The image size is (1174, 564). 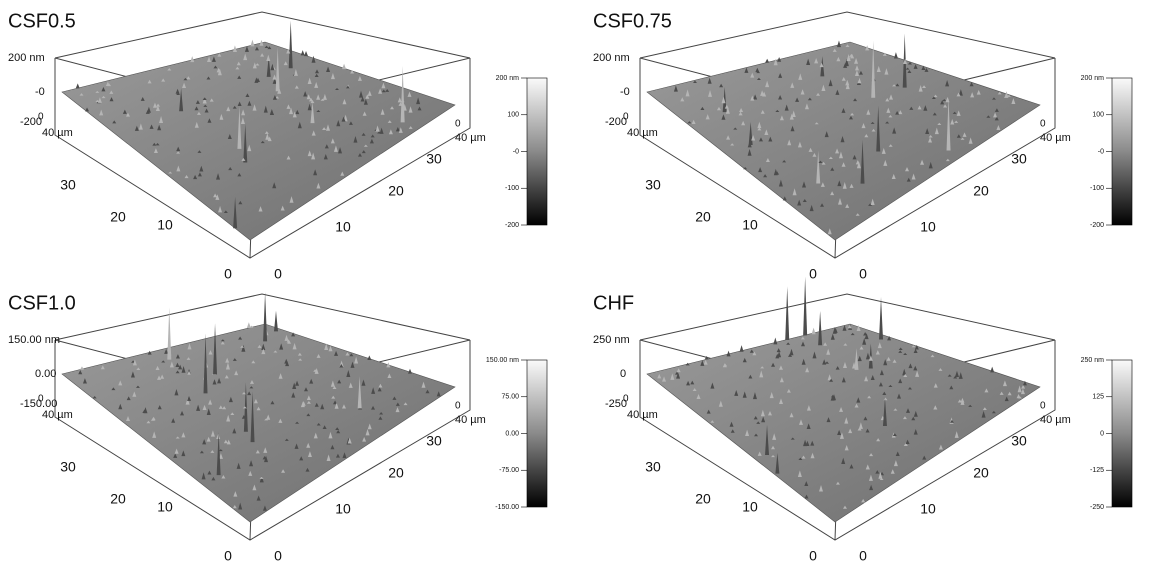 I want to click on back-corner-label: 0, so click(x=1043, y=406).